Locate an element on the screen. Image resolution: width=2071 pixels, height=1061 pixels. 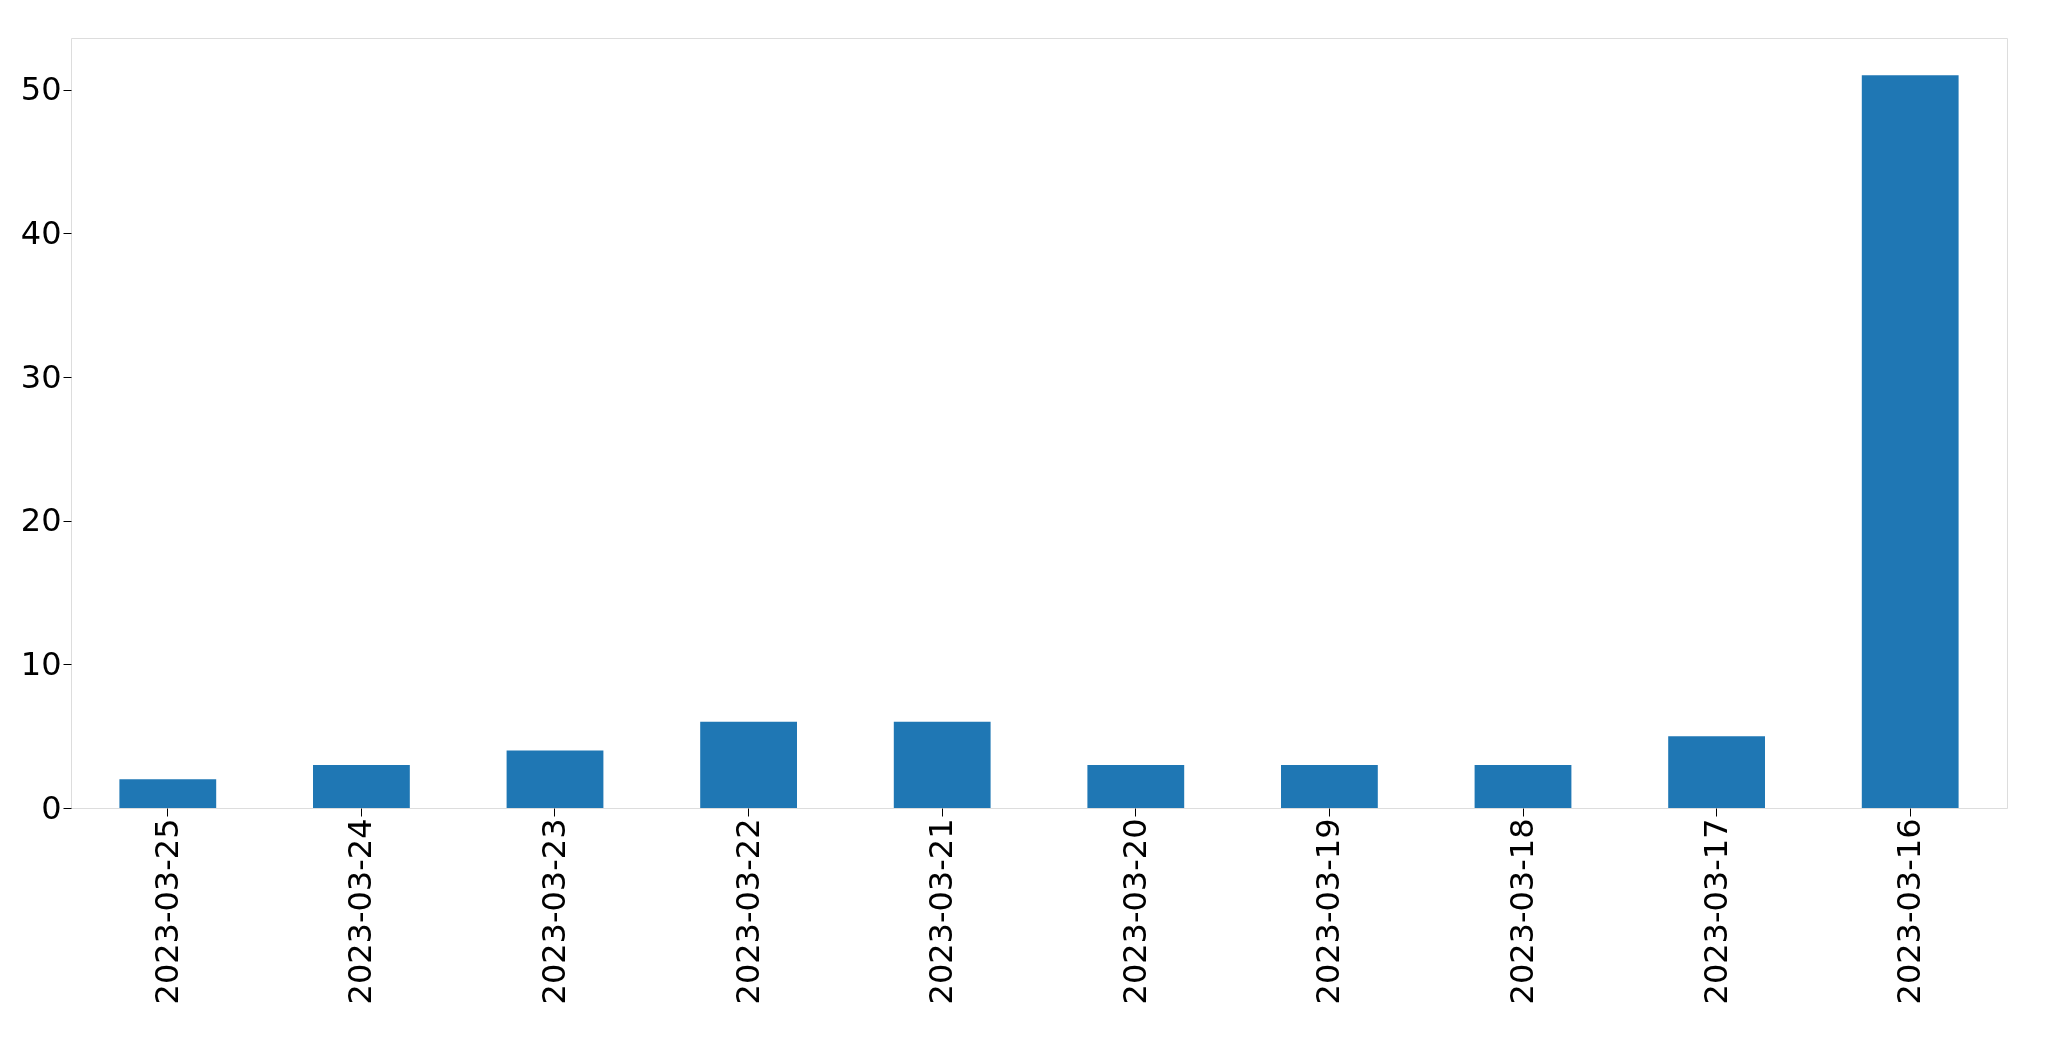
y-tick-label: 0 is located at coordinates (51, 807).